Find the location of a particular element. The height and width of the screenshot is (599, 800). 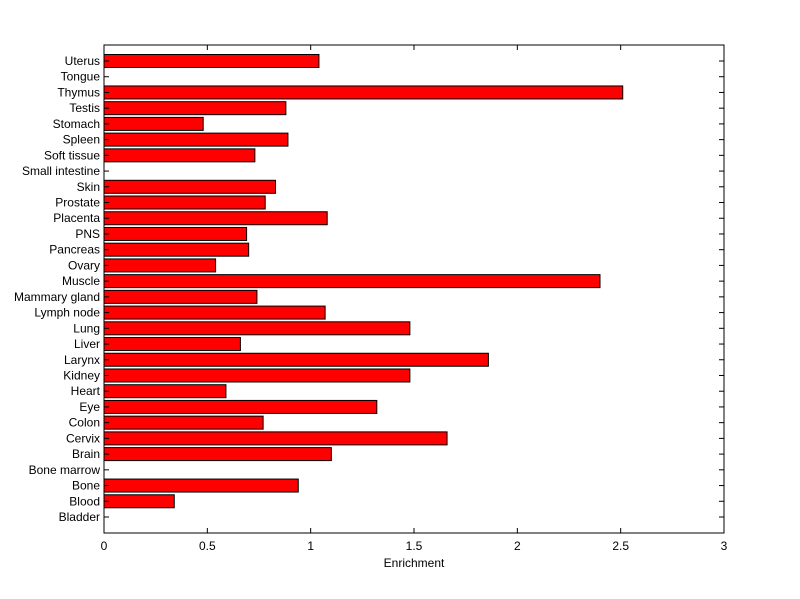

x-tick-label-1: 0.5 is located at coordinates (207, 546).